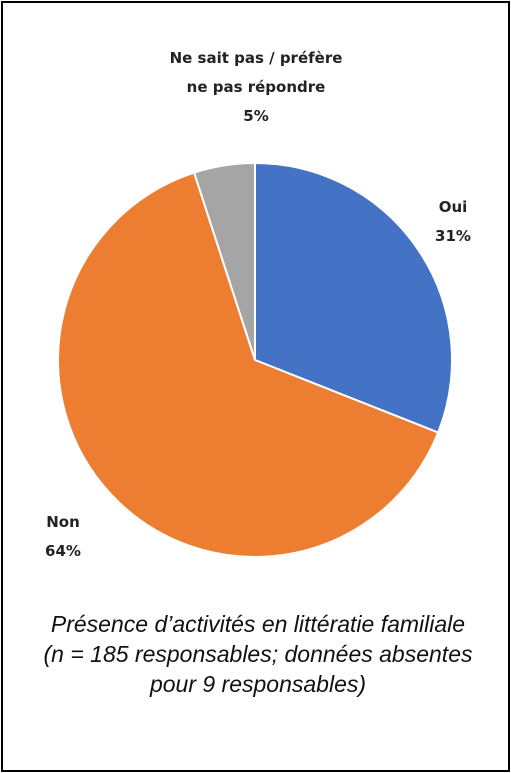 Image resolution: width=511 pixels, height=773 pixels. I want to click on slice-label: Non 64%, so click(63, 537).